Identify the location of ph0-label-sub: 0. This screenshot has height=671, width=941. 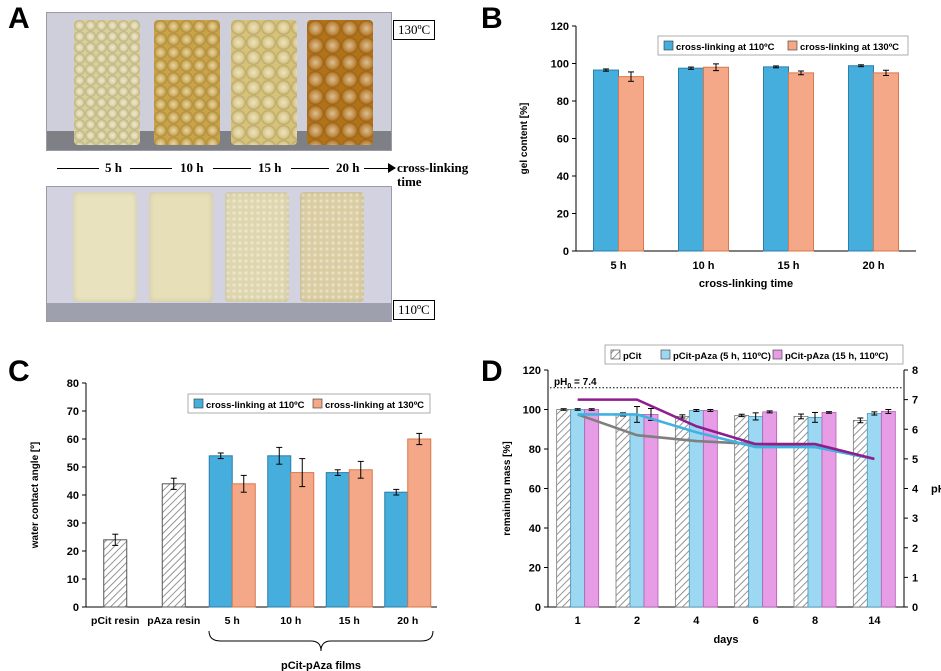
(569, 386).